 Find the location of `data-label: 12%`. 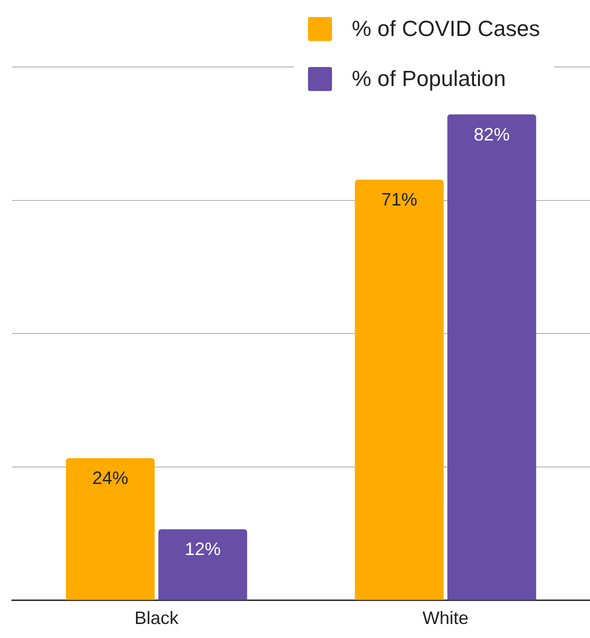

data-label: 12% is located at coordinates (202, 549).